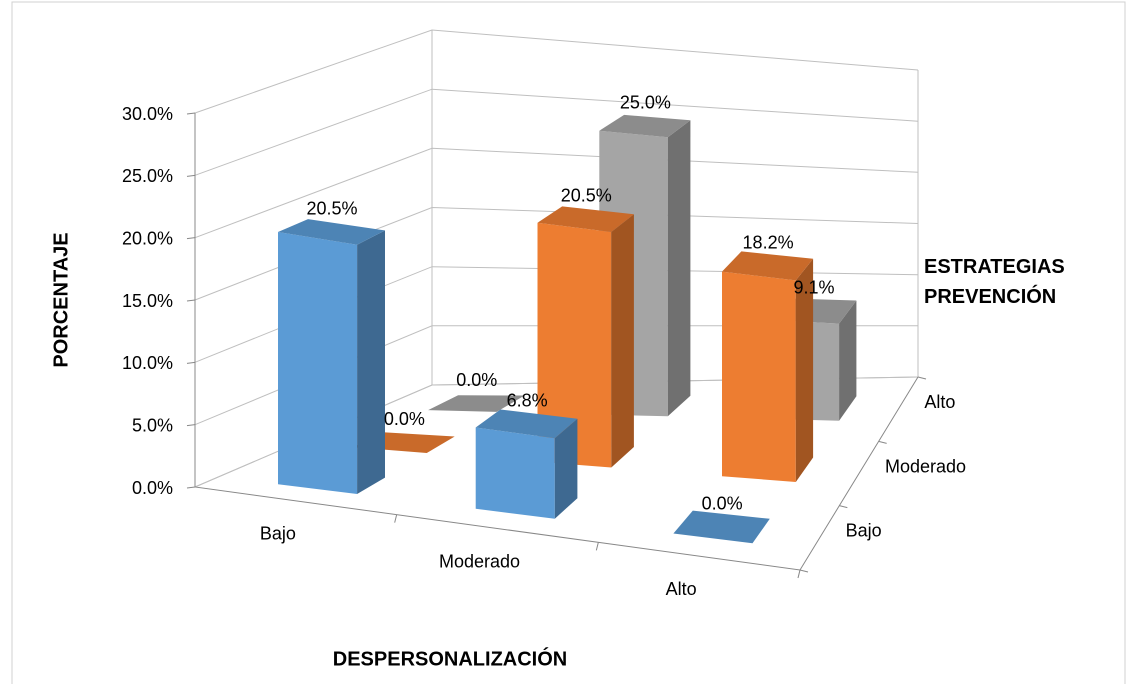  I want to click on x-tick-label: Moderado, so click(479, 561).